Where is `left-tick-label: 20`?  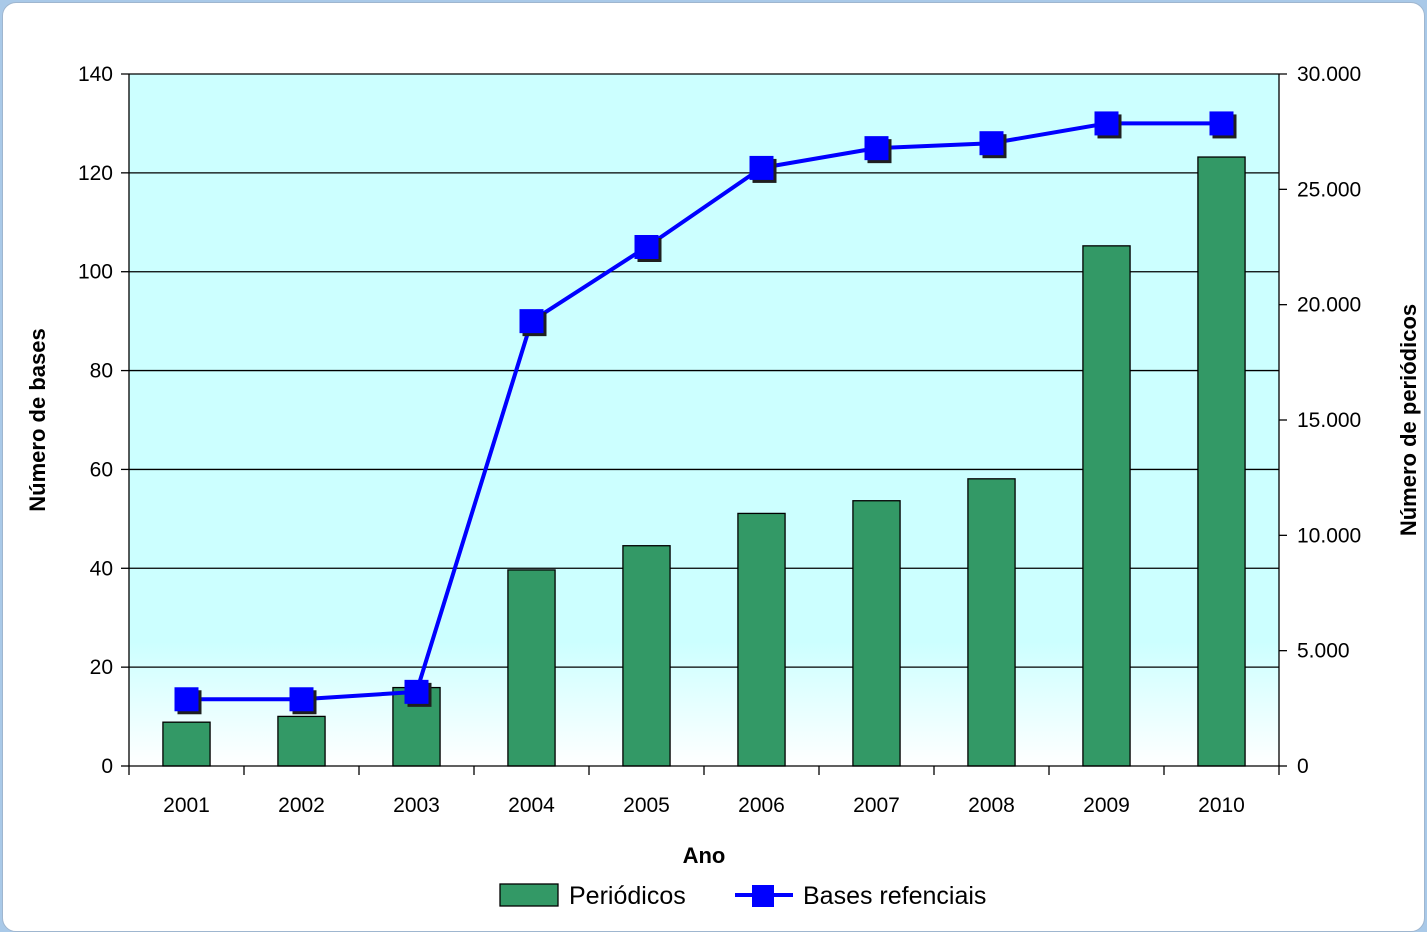 left-tick-label: 20 is located at coordinates (101, 667).